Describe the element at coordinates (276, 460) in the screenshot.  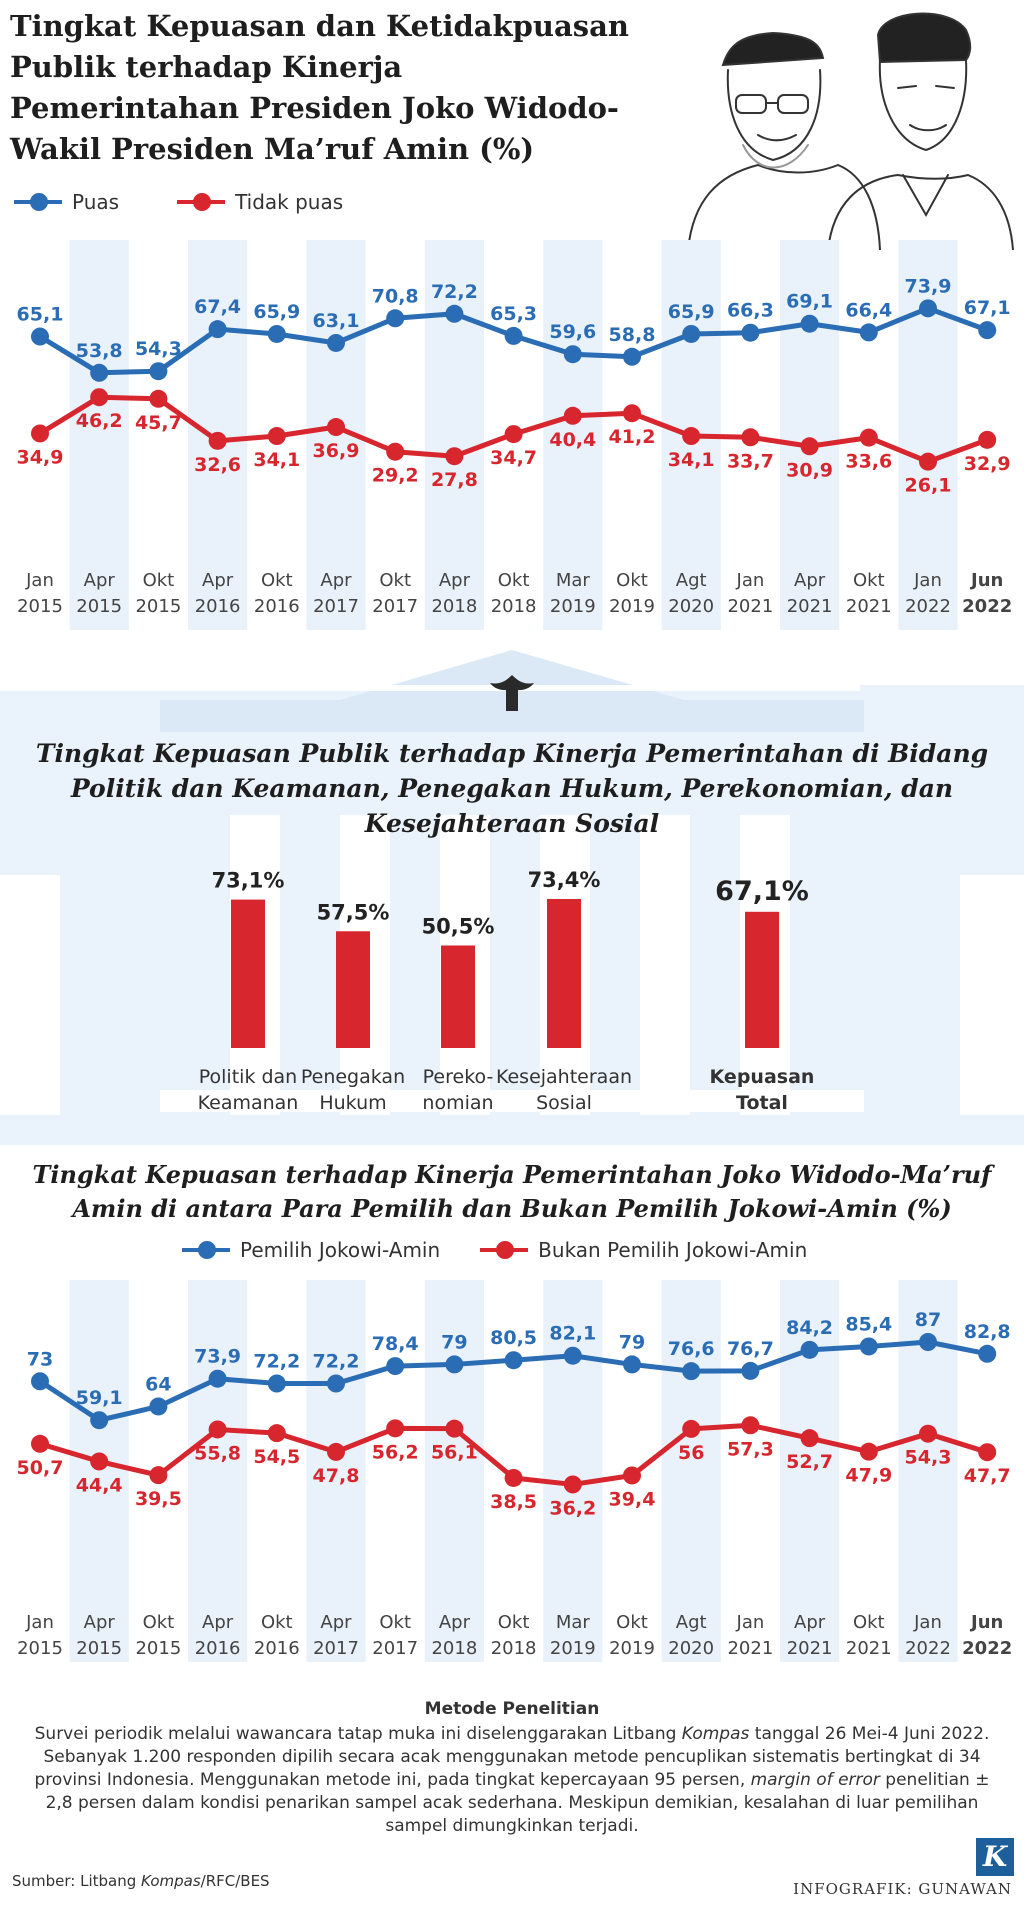
I see `data-label: 34,1` at that location.